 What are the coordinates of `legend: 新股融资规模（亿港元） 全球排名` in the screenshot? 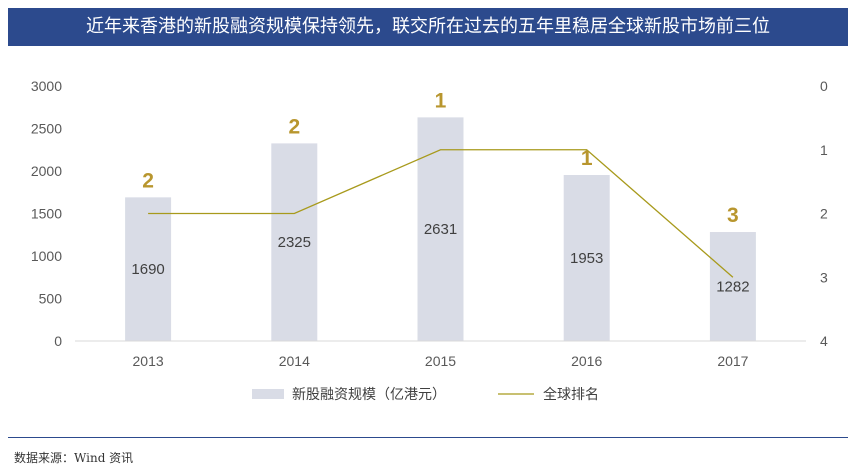 It's located at (425, 394).